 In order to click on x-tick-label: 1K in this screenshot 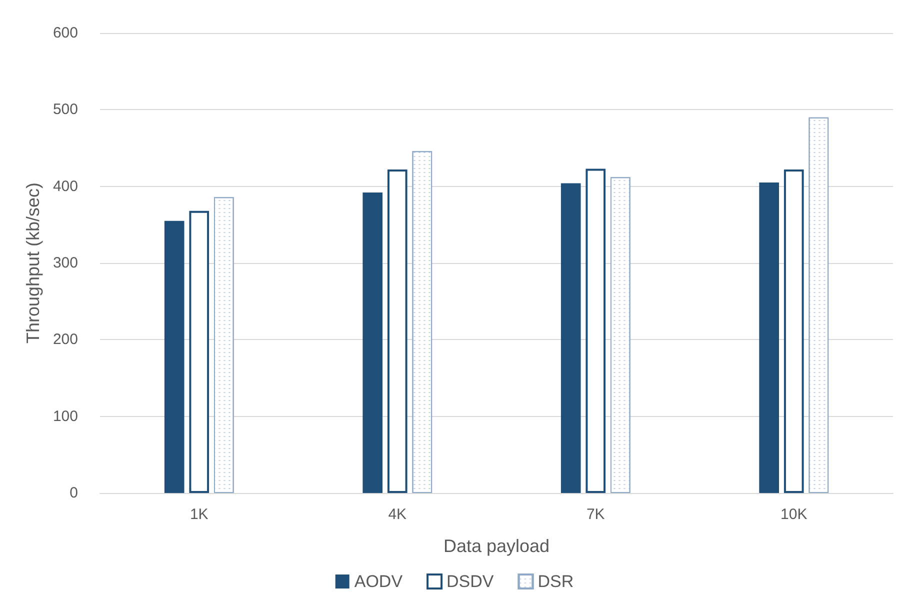, I will do `click(199, 514)`.